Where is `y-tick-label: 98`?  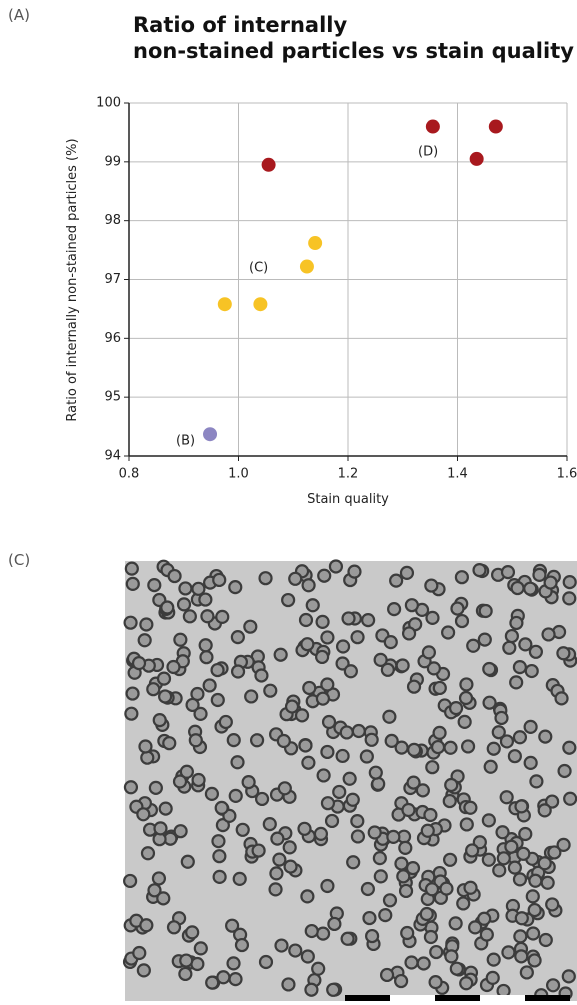 y-tick-label: 98 is located at coordinates (112, 220).